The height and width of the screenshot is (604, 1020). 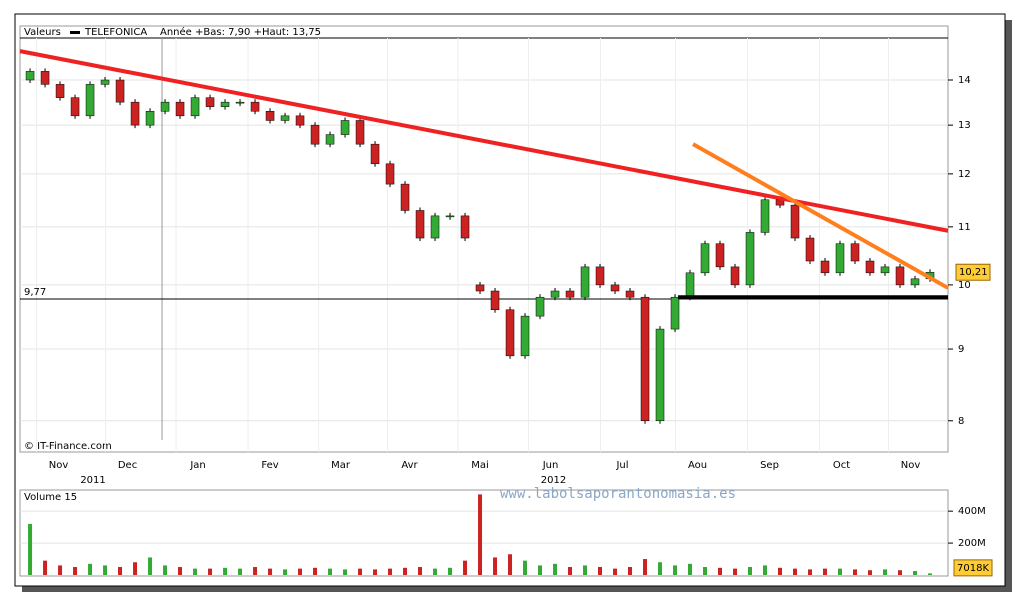 What do you see at coordinates (409, 465) in the screenshot?
I see `x-tick-label: Avr` at bounding box center [409, 465].